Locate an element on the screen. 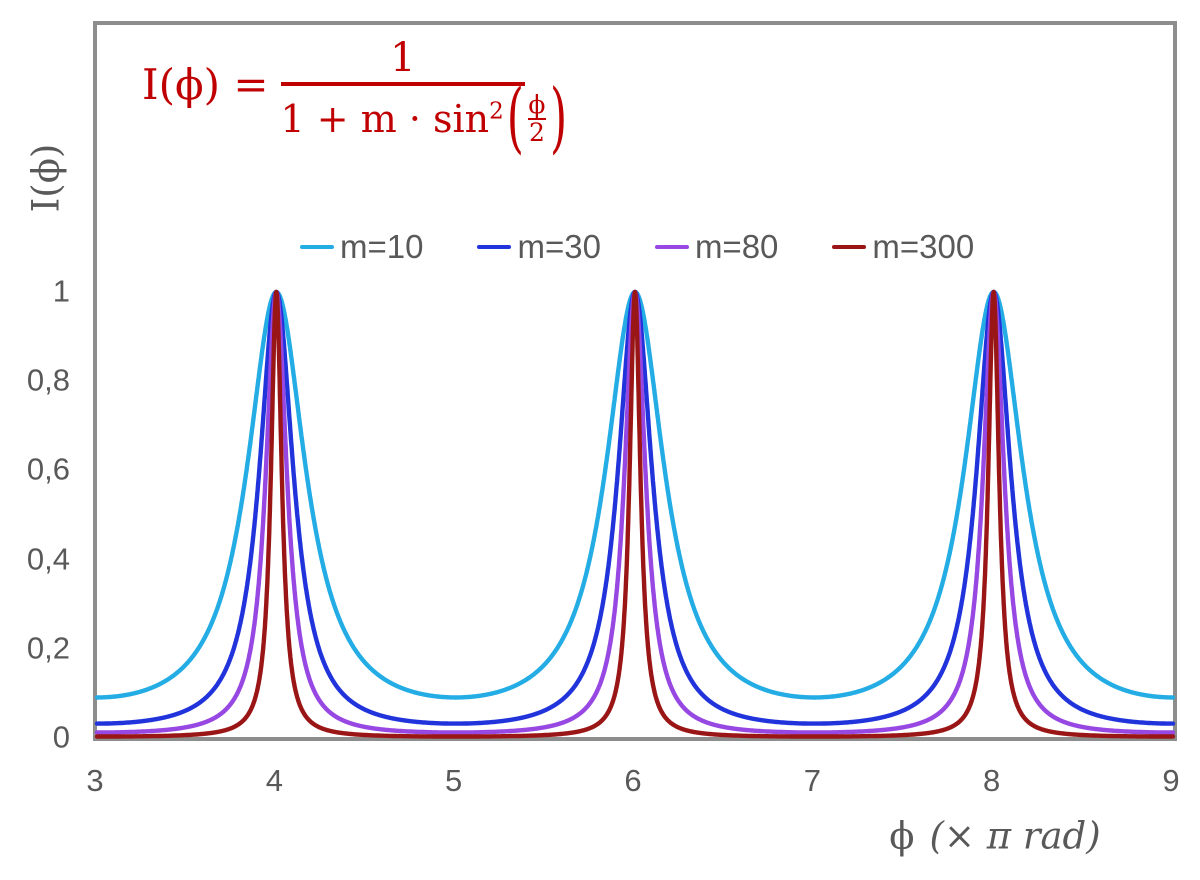 This screenshot has width=1200, height=880. inner-fraction-bar is located at coordinates (536, 118).